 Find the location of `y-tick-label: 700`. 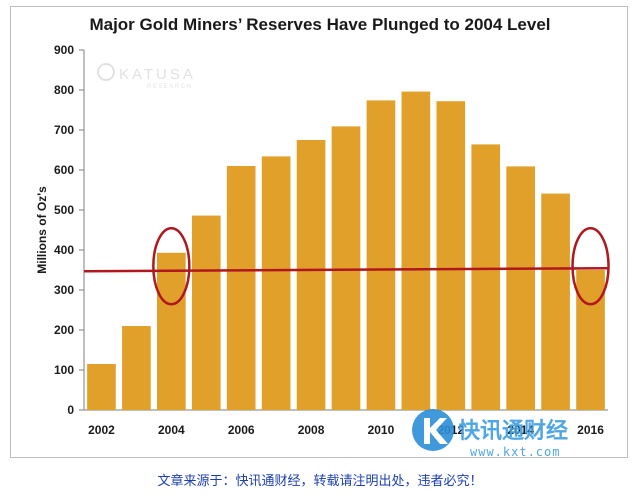

y-tick-label: 700 is located at coordinates (64, 130).